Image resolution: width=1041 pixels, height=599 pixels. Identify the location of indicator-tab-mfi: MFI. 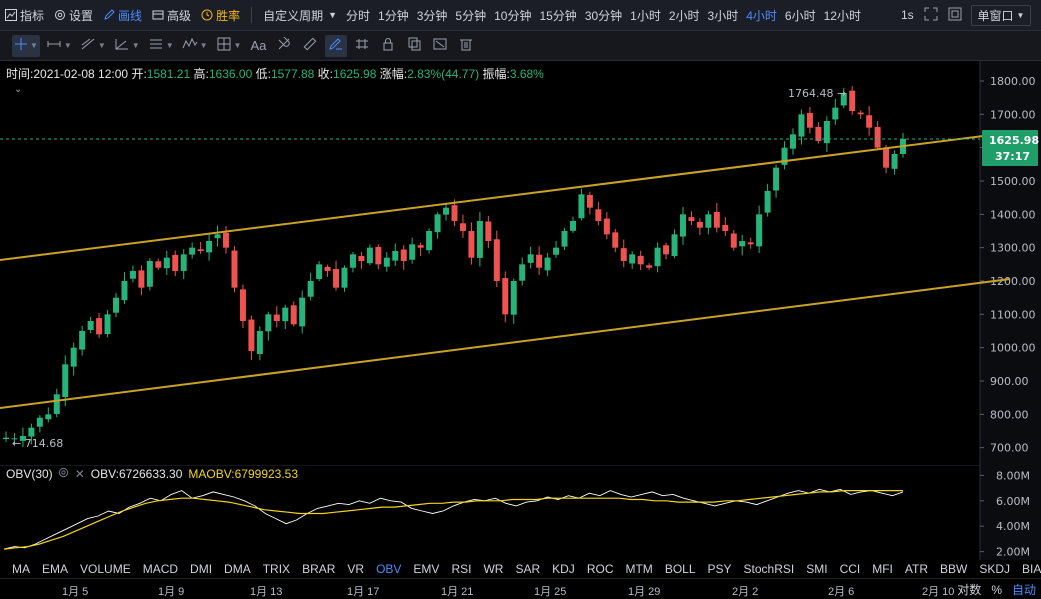
(882, 569).